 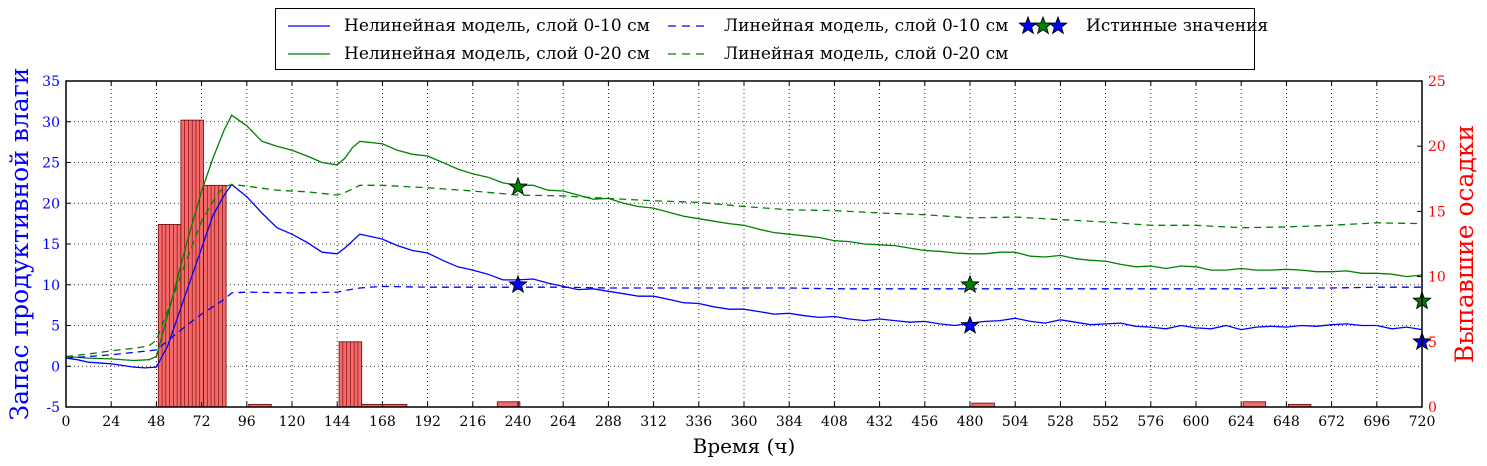 What do you see at coordinates (292, 422) in the screenshot?
I see `x-tick-label: 120` at bounding box center [292, 422].